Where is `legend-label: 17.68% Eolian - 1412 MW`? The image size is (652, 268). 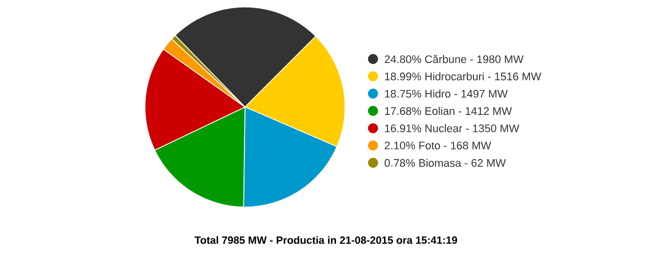 legend-label: 17.68% Eolian - 1412 MW is located at coordinates (448, 110).